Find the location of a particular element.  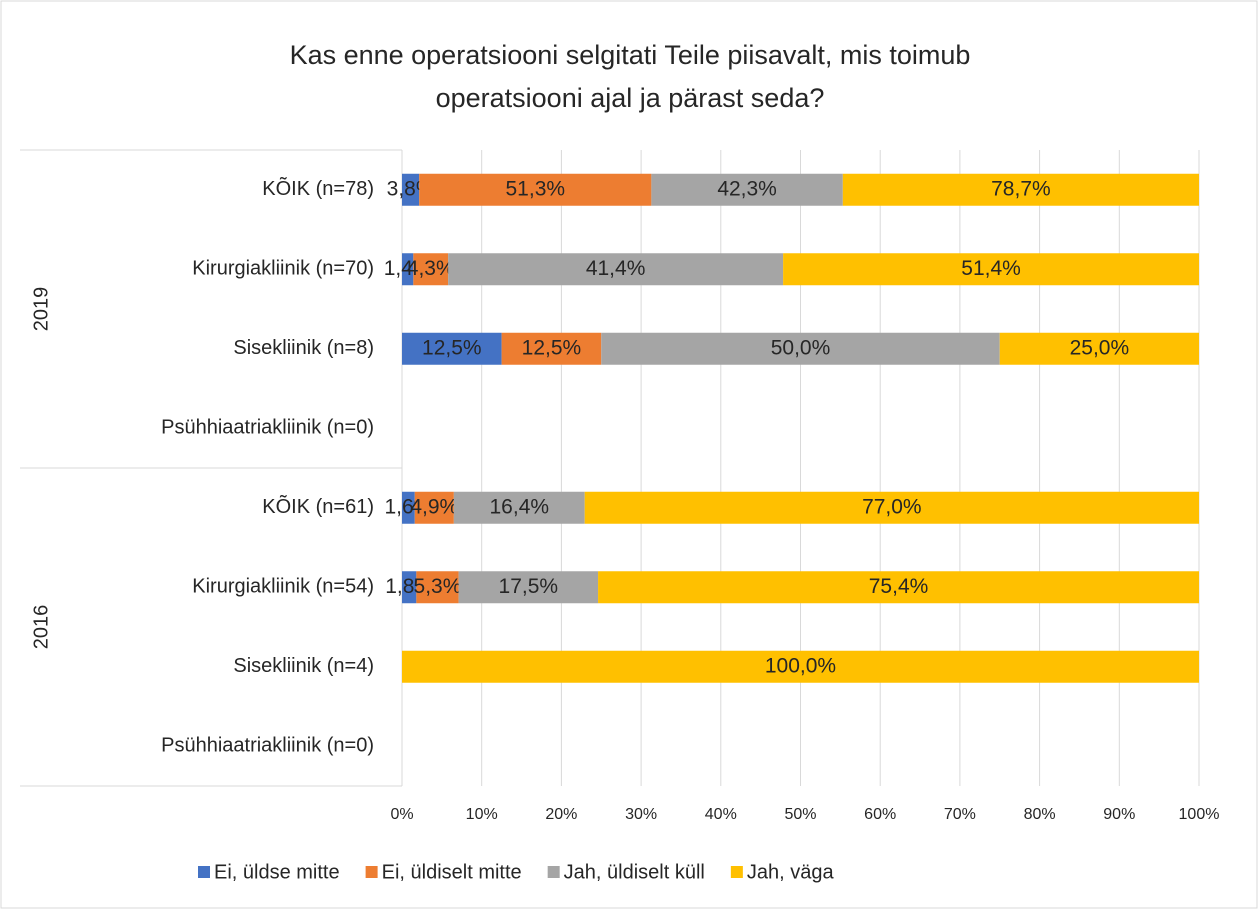

x-tick-label: 20% is located at coordinates (561, 814).